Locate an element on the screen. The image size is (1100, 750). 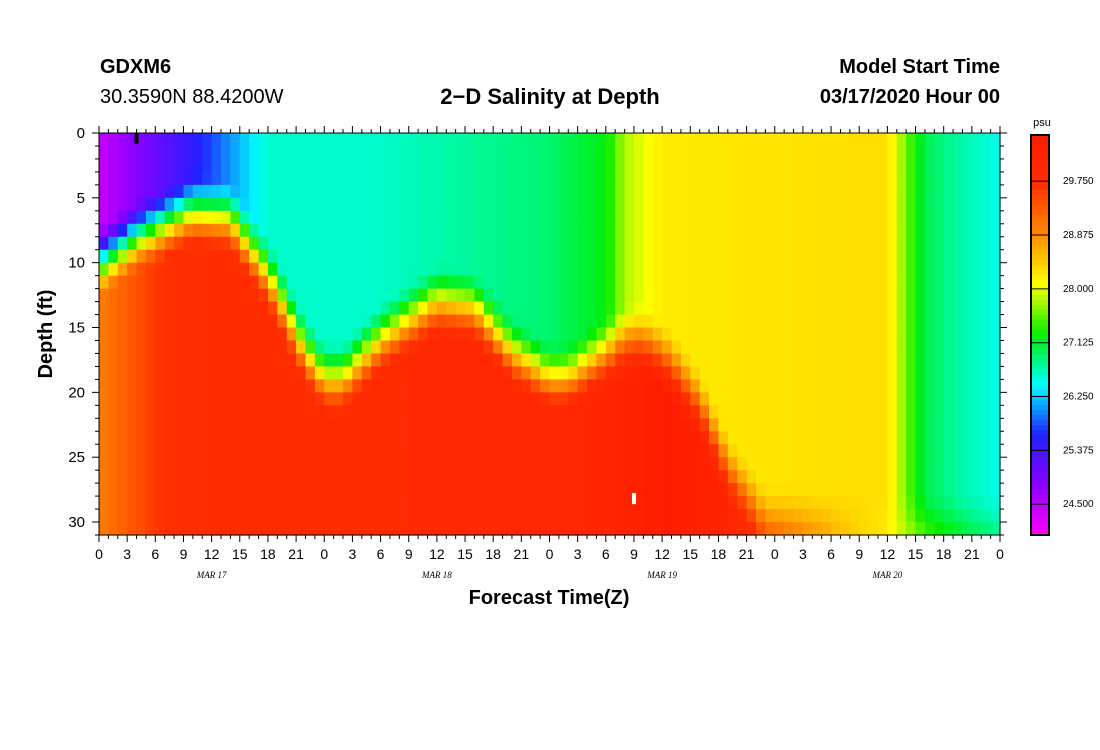
x-tick-label: 6 is located at coordinates (381, 554).